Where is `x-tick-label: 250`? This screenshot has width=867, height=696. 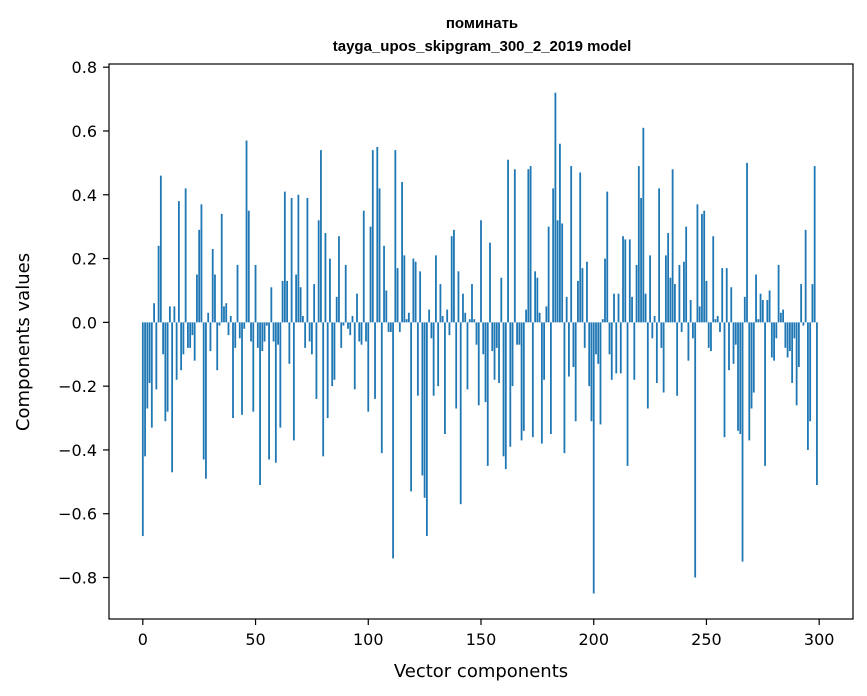 x-tick-label: 250 is located at coordinates (706, 639).